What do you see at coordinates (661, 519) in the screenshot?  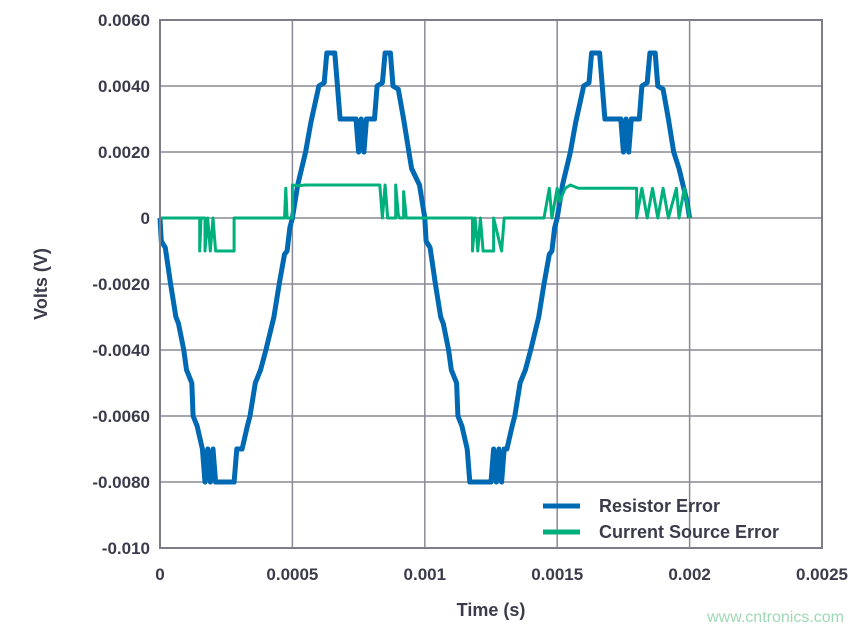 I see `legend: Resistor Error Current Source Error` at bounding box center [661, 519].